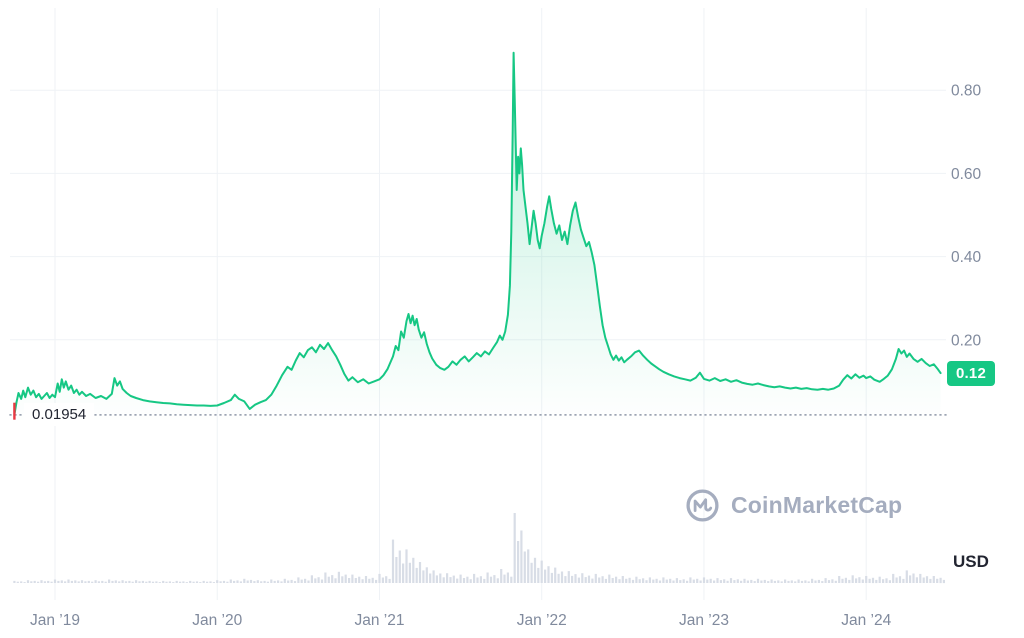 Image resolution: width=1024 pixels, height=638 pixels. What do you see at coordinates (971, 561) in the screenshot?
I see `currency-label: USD` at bounding box center [971, 561].